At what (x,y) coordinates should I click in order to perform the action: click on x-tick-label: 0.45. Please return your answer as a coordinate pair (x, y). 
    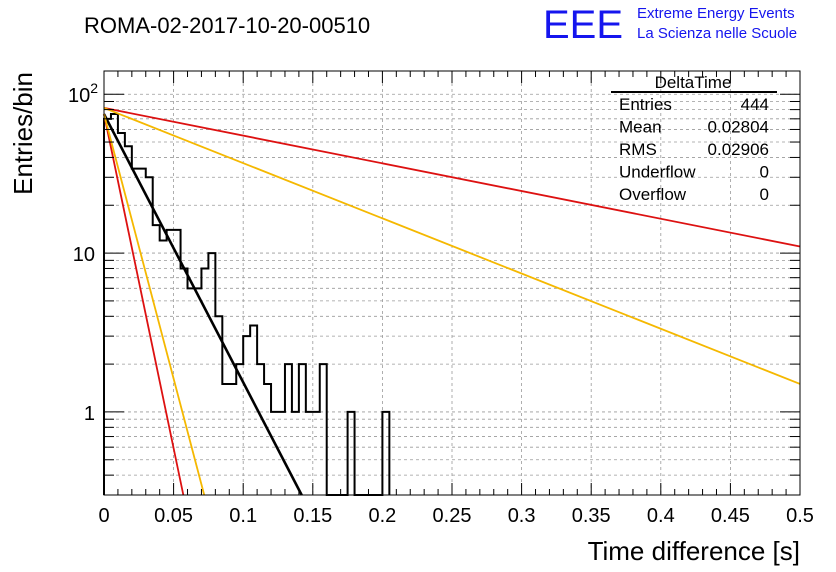
    Looking at the image, I should click on (730, 516).